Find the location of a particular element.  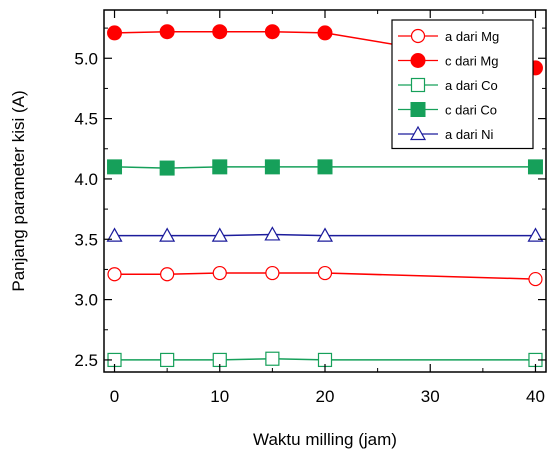

x-tick-label: 0 is located at coordinates (114, 396).